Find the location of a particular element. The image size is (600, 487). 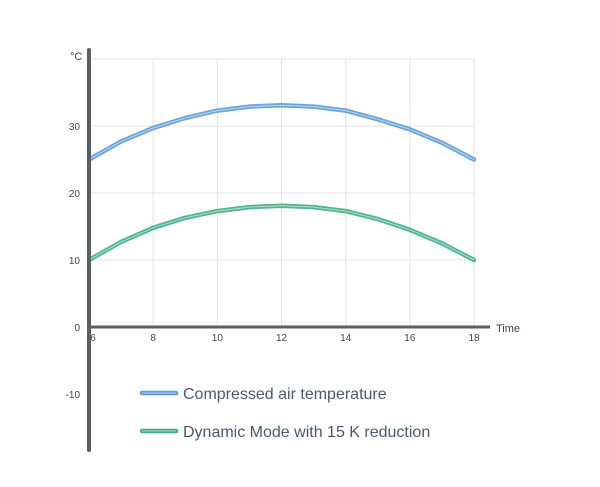

series-line-compressed-air-temperature is located at coordinates (281, 132).